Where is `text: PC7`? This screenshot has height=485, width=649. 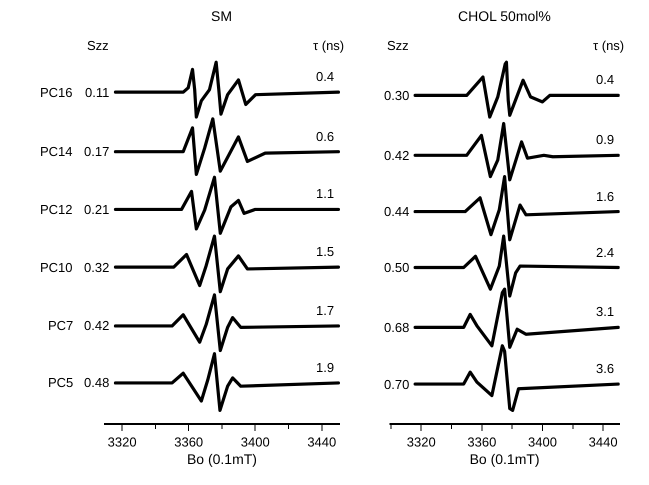
text: PC7 is located at coordinates (61, 325).